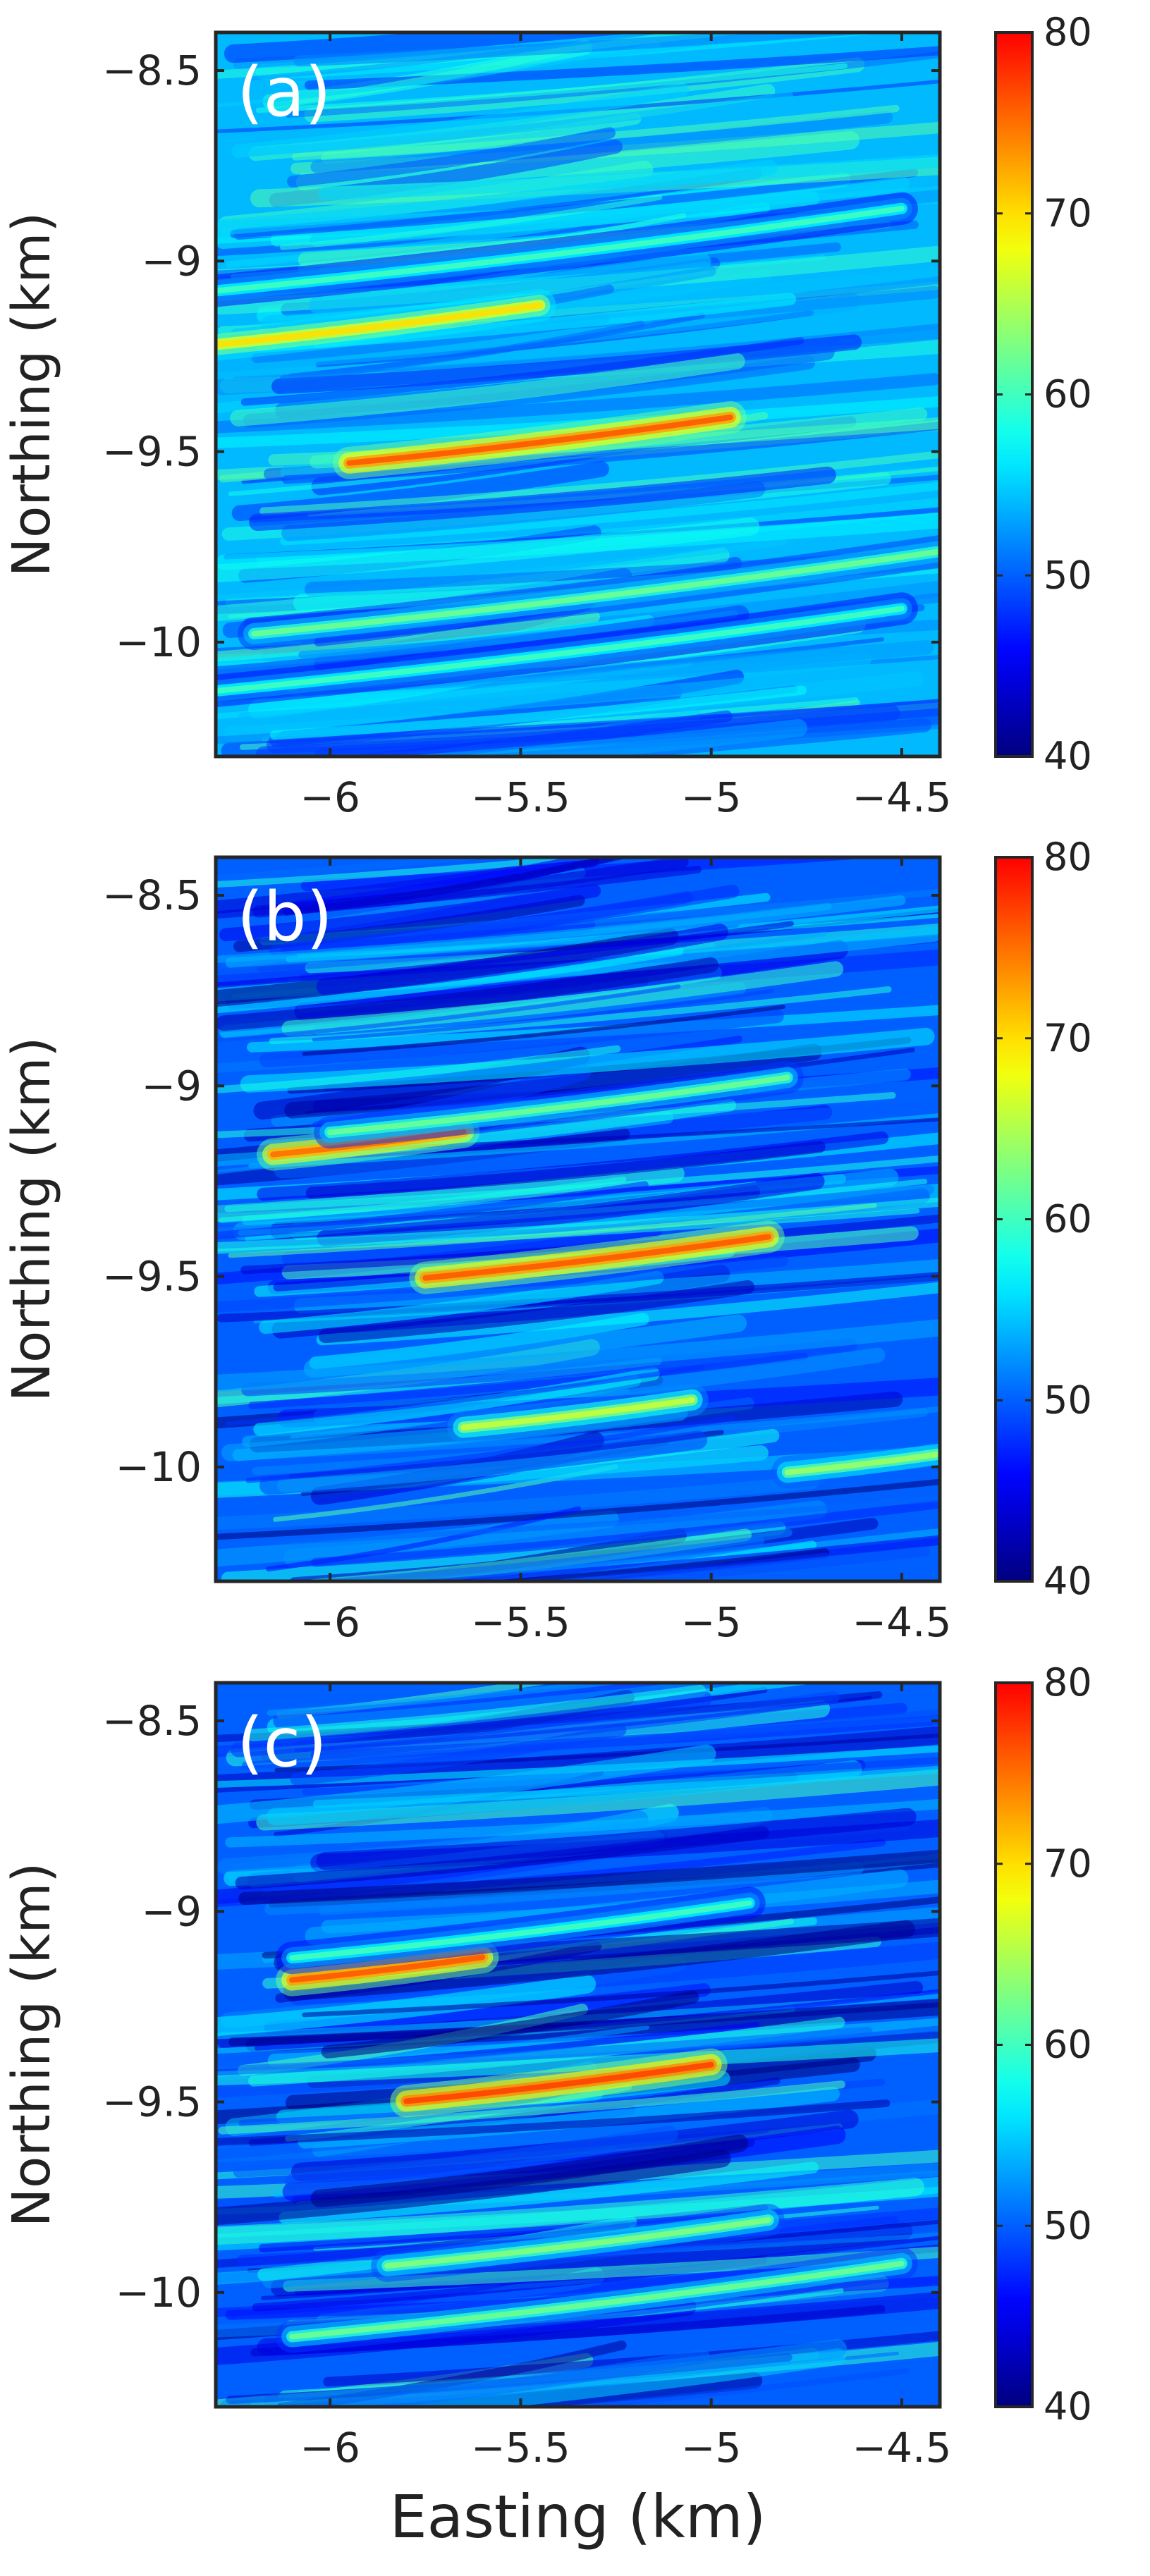 The width and height of the screenshot is (1150, 2576). I want to click on x-axis-label: Easting (km), so click(578, 2516).